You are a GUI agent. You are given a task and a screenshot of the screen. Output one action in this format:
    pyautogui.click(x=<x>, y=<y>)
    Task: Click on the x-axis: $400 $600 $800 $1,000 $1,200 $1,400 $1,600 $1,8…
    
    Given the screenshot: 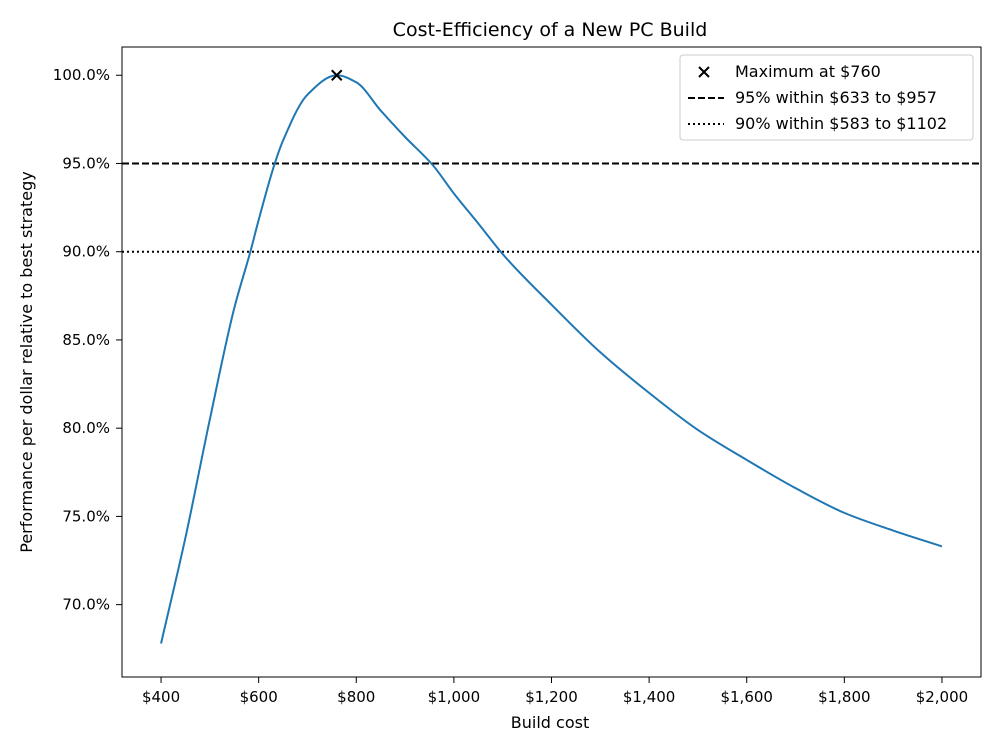 What is the action you would take?
    pyautogui.click(x=555, y=691)
    